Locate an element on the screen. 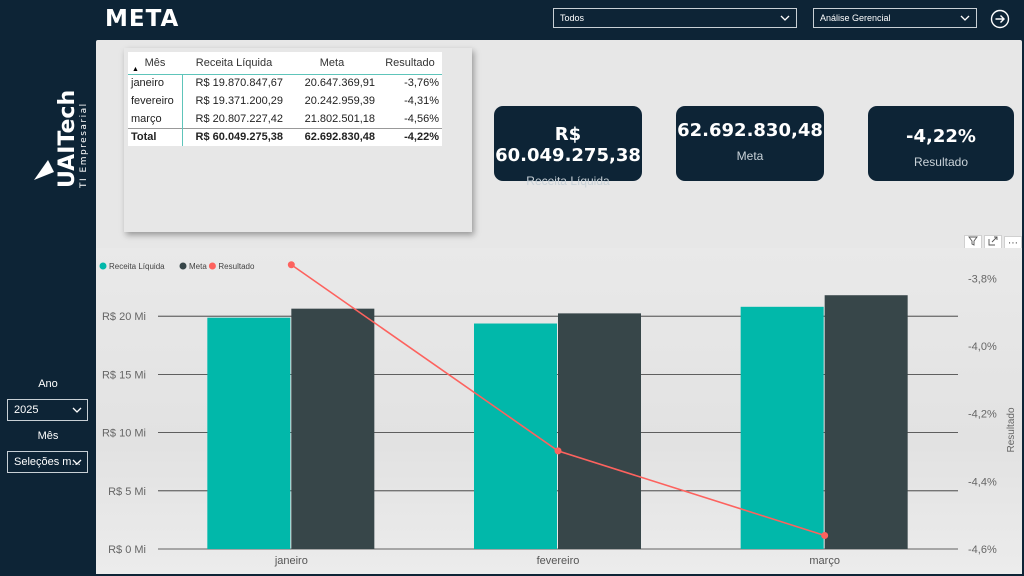  filter-analise-value: Análise Gerencial is located at coordinates (855, 18).